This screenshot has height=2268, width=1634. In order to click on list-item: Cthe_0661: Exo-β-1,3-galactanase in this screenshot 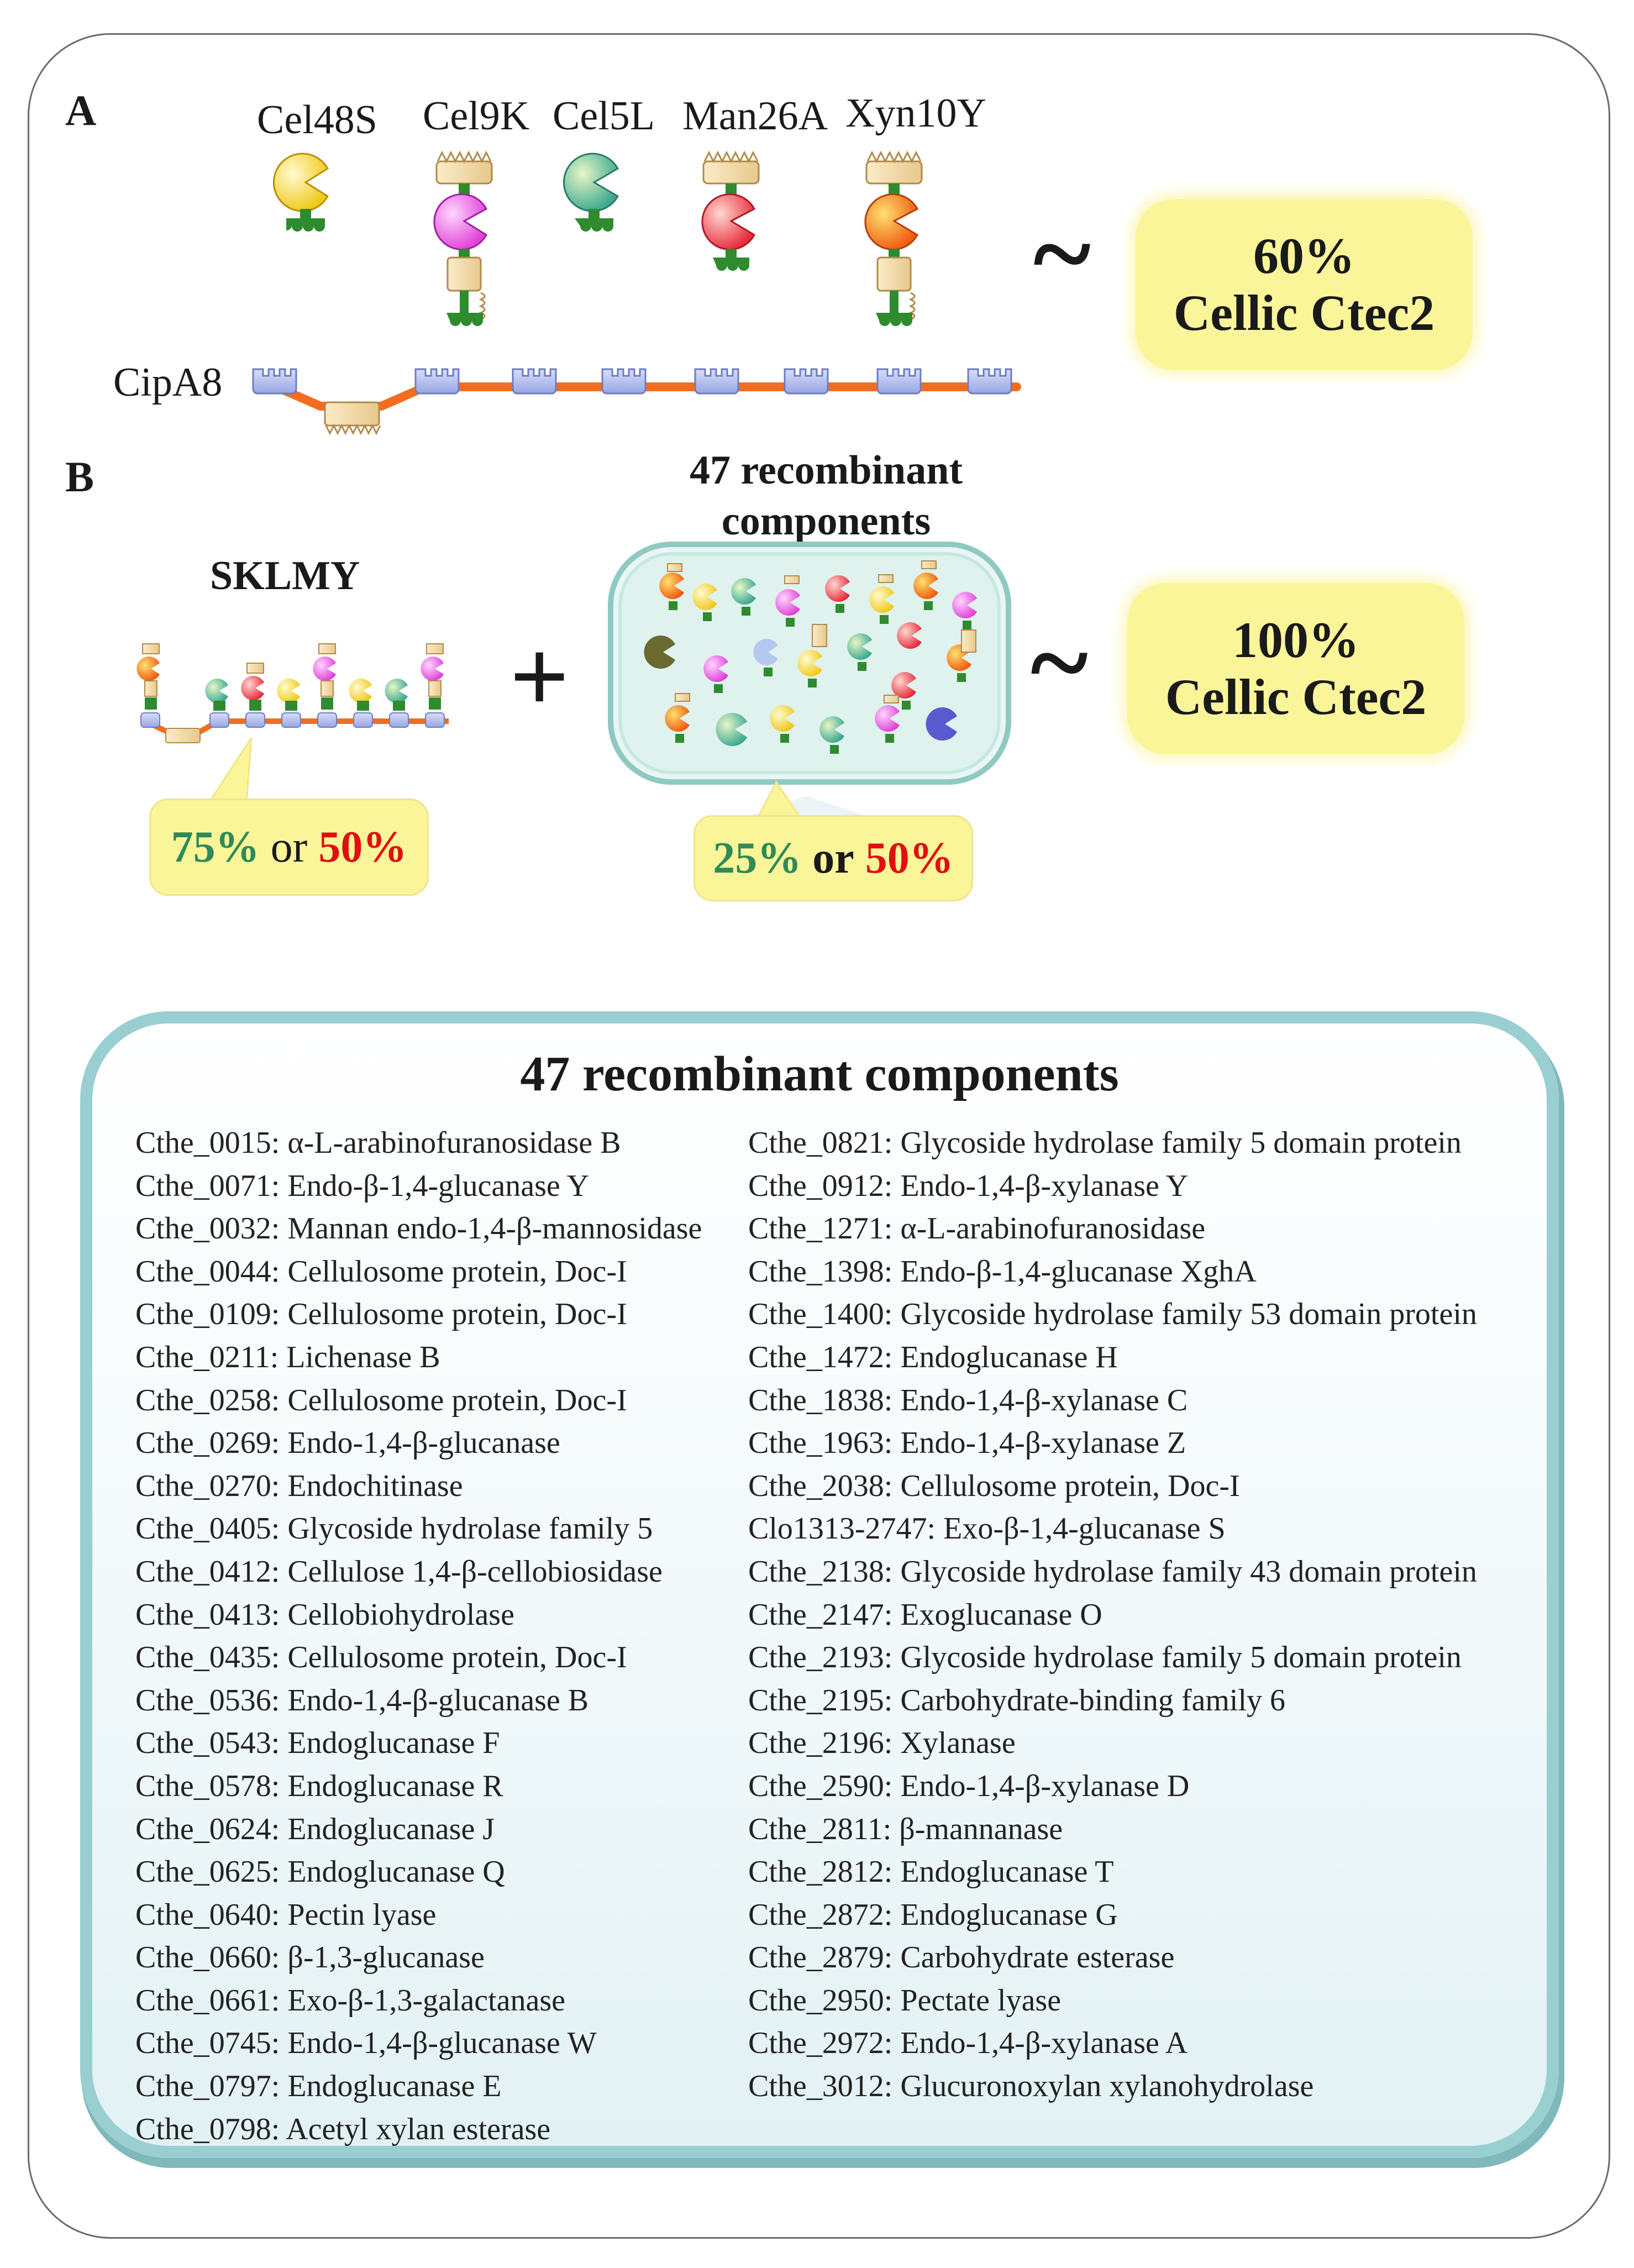, I will do `click(350, 2001)`.